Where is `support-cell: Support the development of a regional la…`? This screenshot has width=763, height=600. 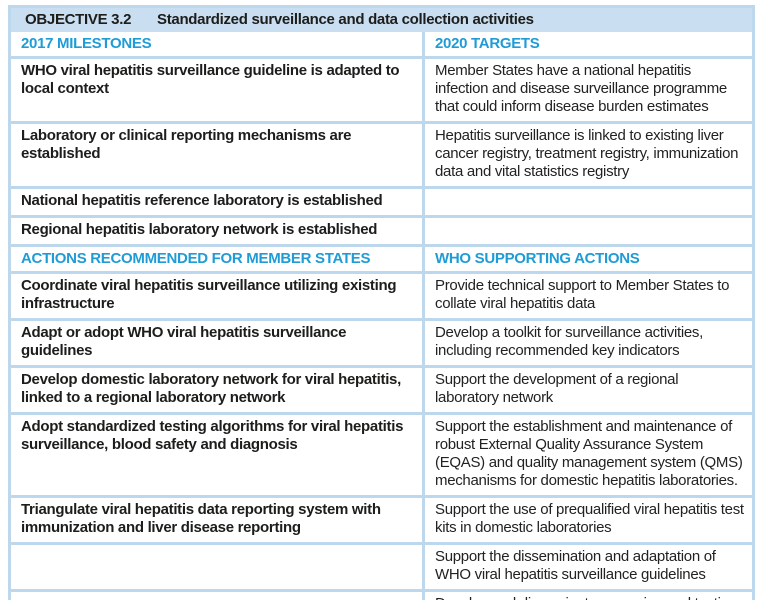 support-cell: Support the development of a regional la… is located at coordinates (557, 388).